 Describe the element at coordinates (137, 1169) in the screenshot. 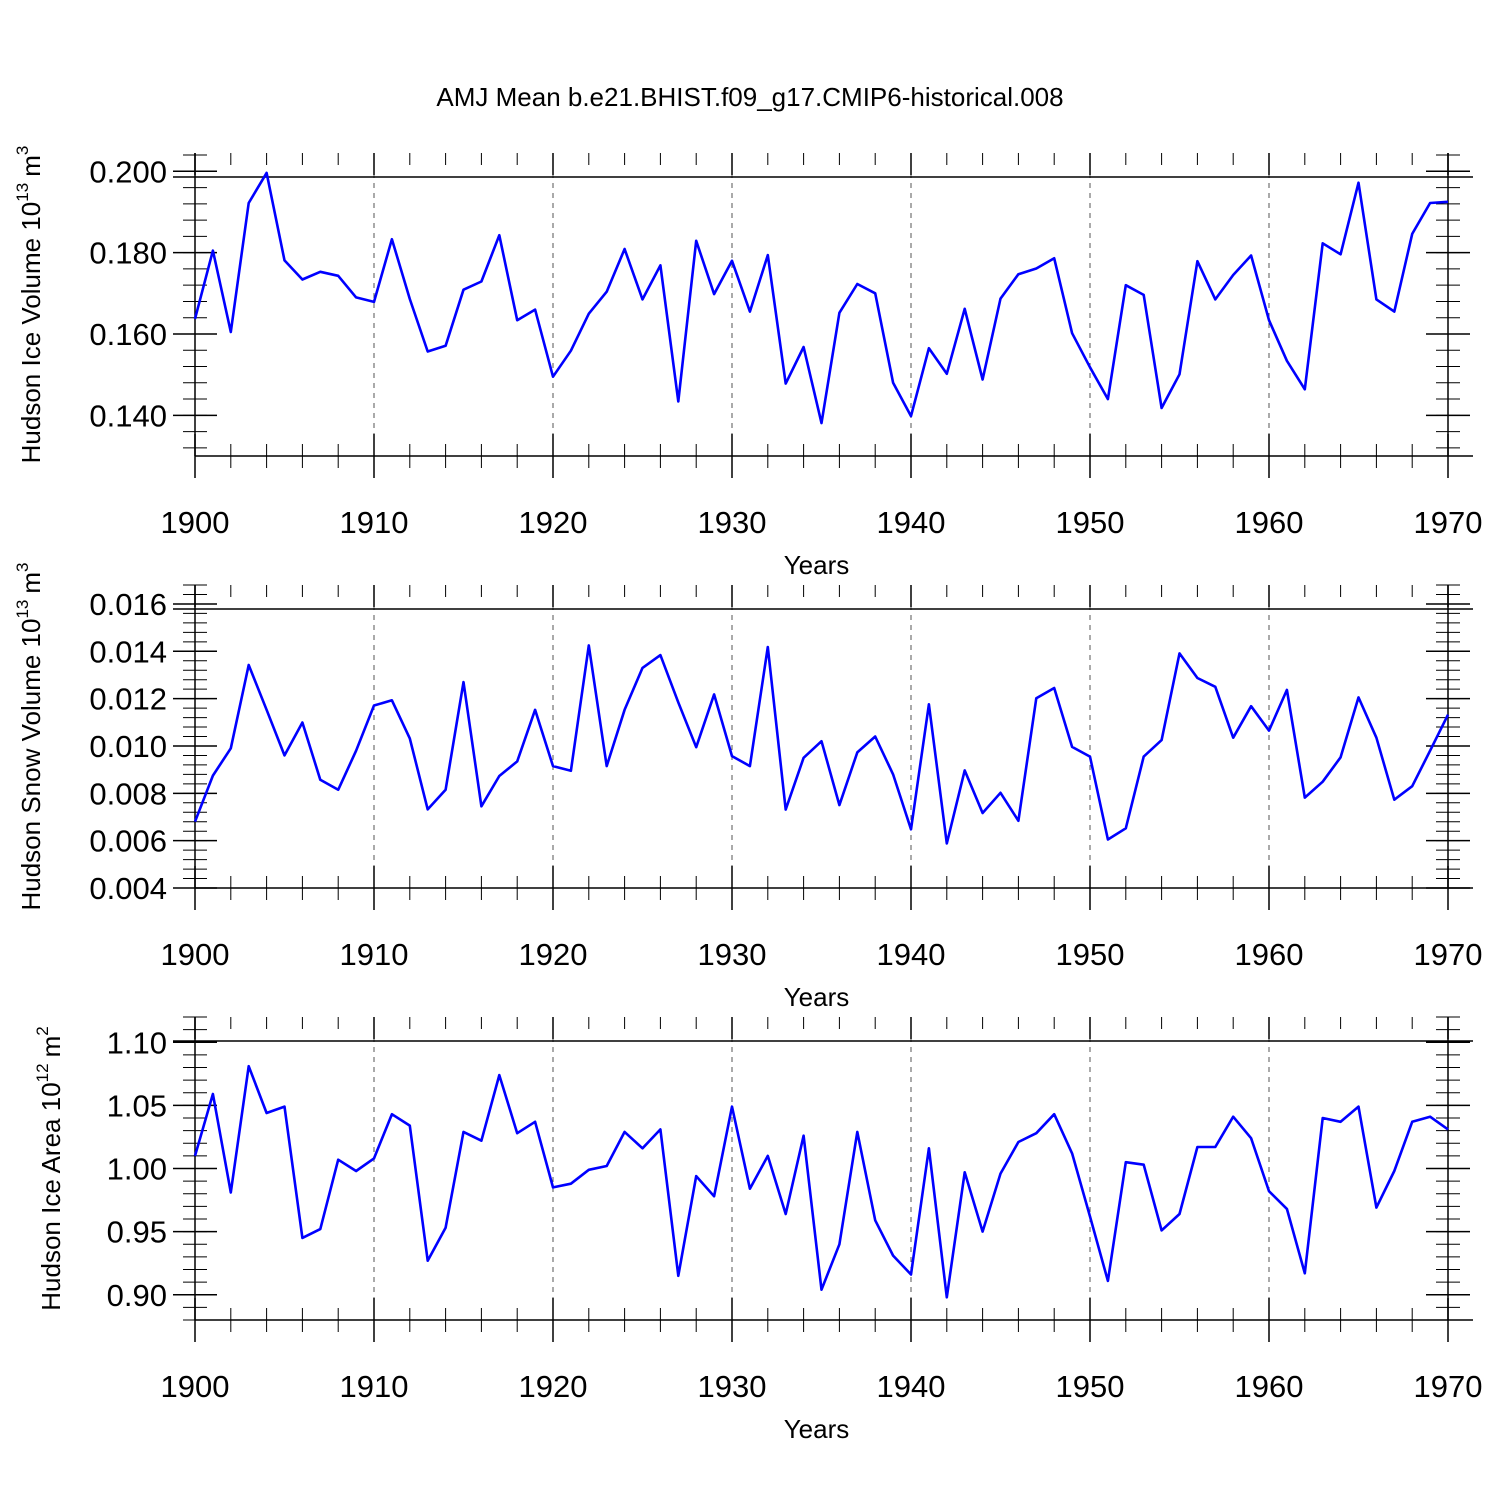

I see `y-tick-label: 1.00` at that location.